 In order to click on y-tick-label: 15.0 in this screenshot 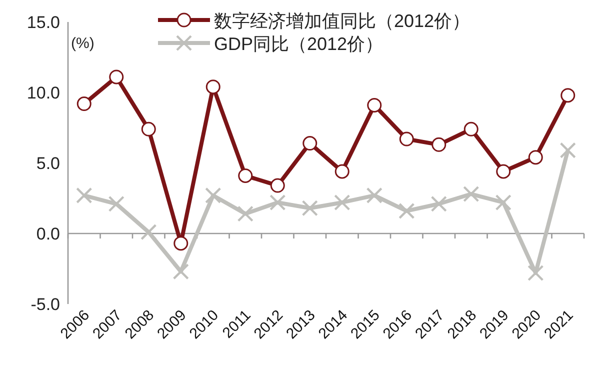, I will do `click(43, 22)`.